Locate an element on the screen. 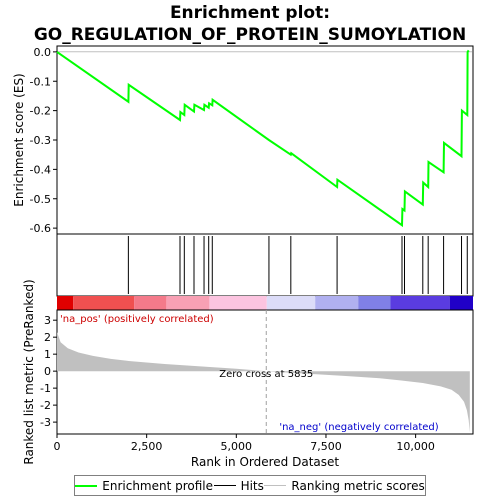  zero-cross-label: Zero cross at 5835 is located at coordinates (266, 374).